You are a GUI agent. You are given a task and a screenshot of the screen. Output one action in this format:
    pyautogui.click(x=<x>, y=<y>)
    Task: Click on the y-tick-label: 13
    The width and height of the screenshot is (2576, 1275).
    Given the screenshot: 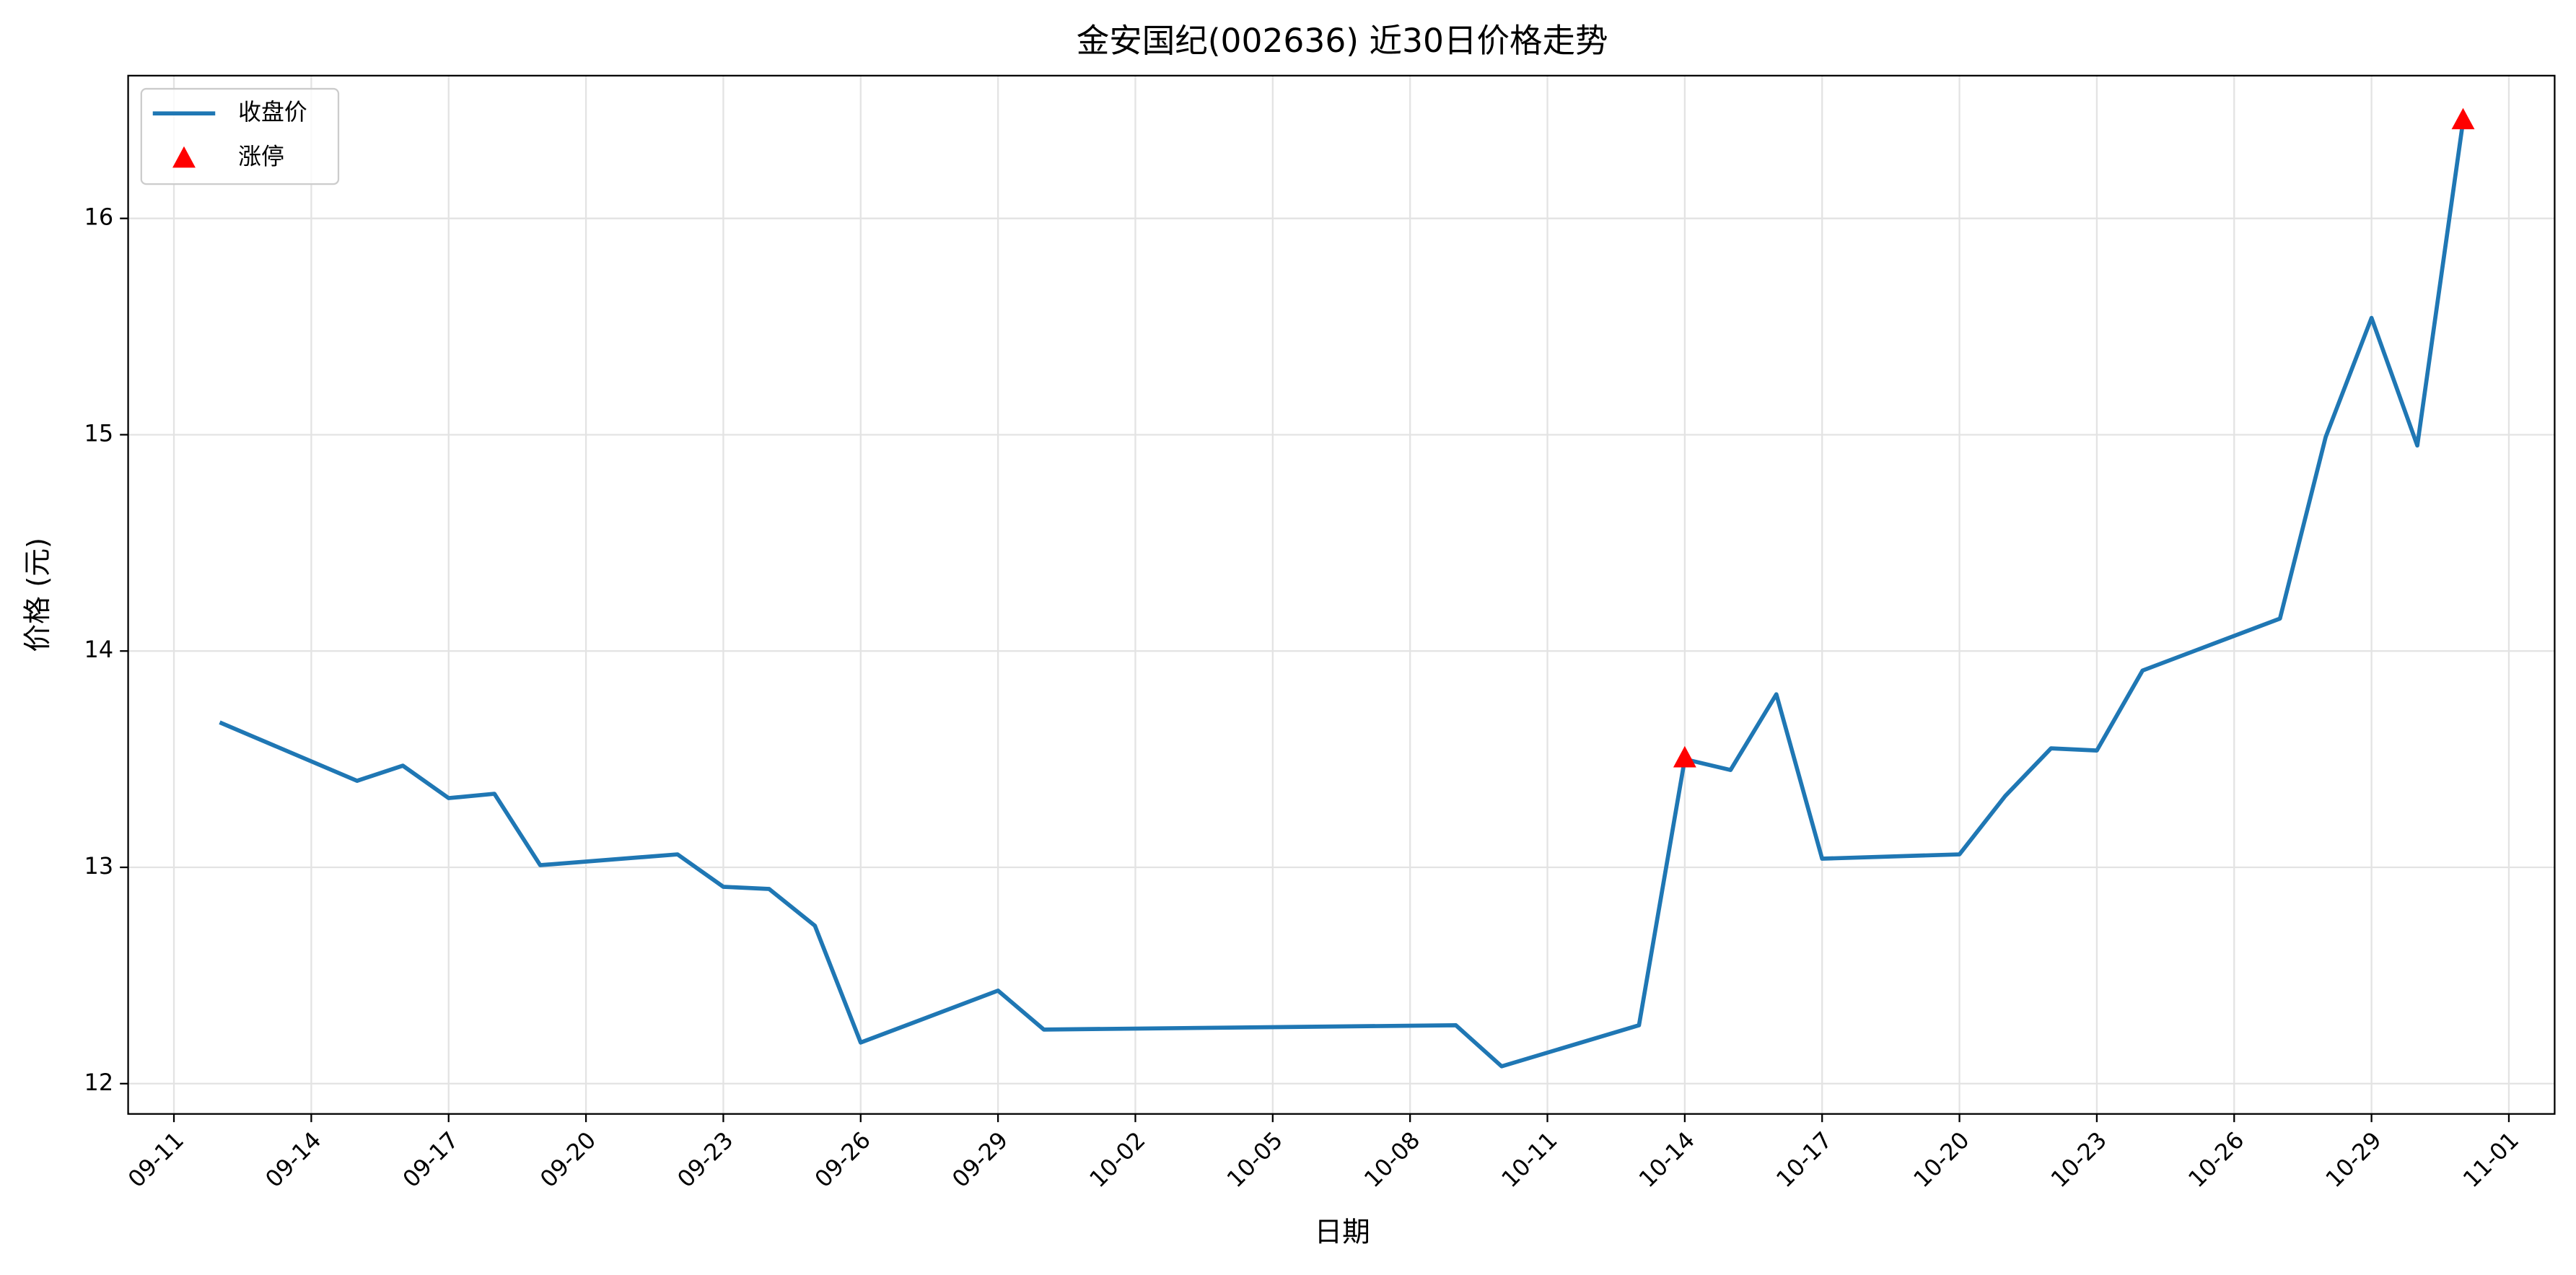 What is the action you would take?
    pyautogui.click(x=99, y=866)
    